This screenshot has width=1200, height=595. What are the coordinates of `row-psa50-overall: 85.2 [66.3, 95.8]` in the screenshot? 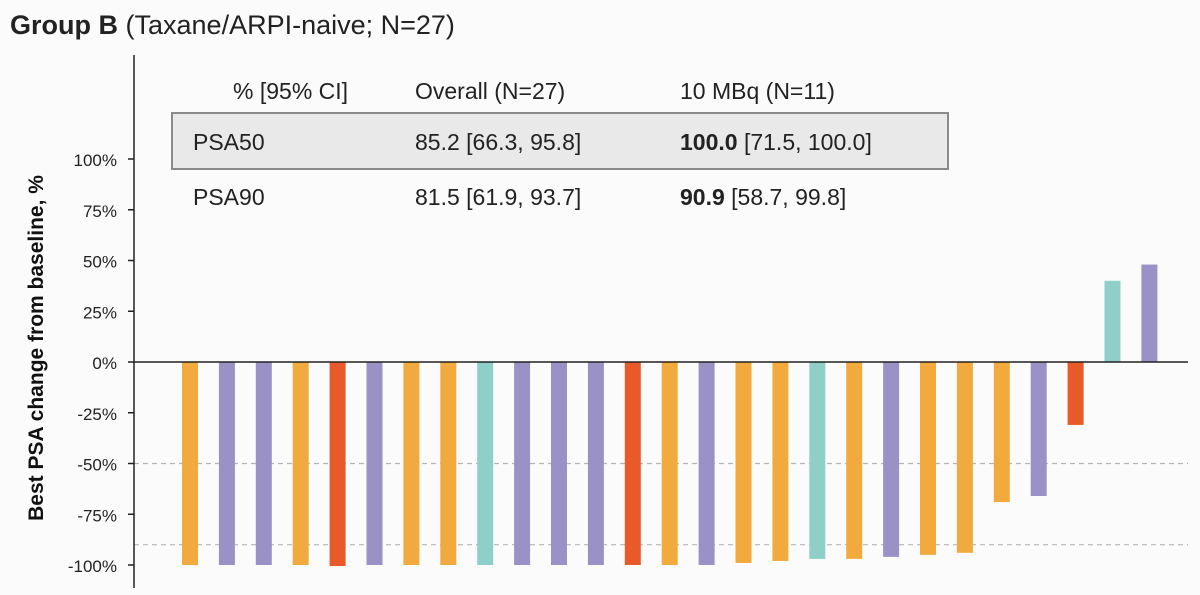 It's located at (498, 142).